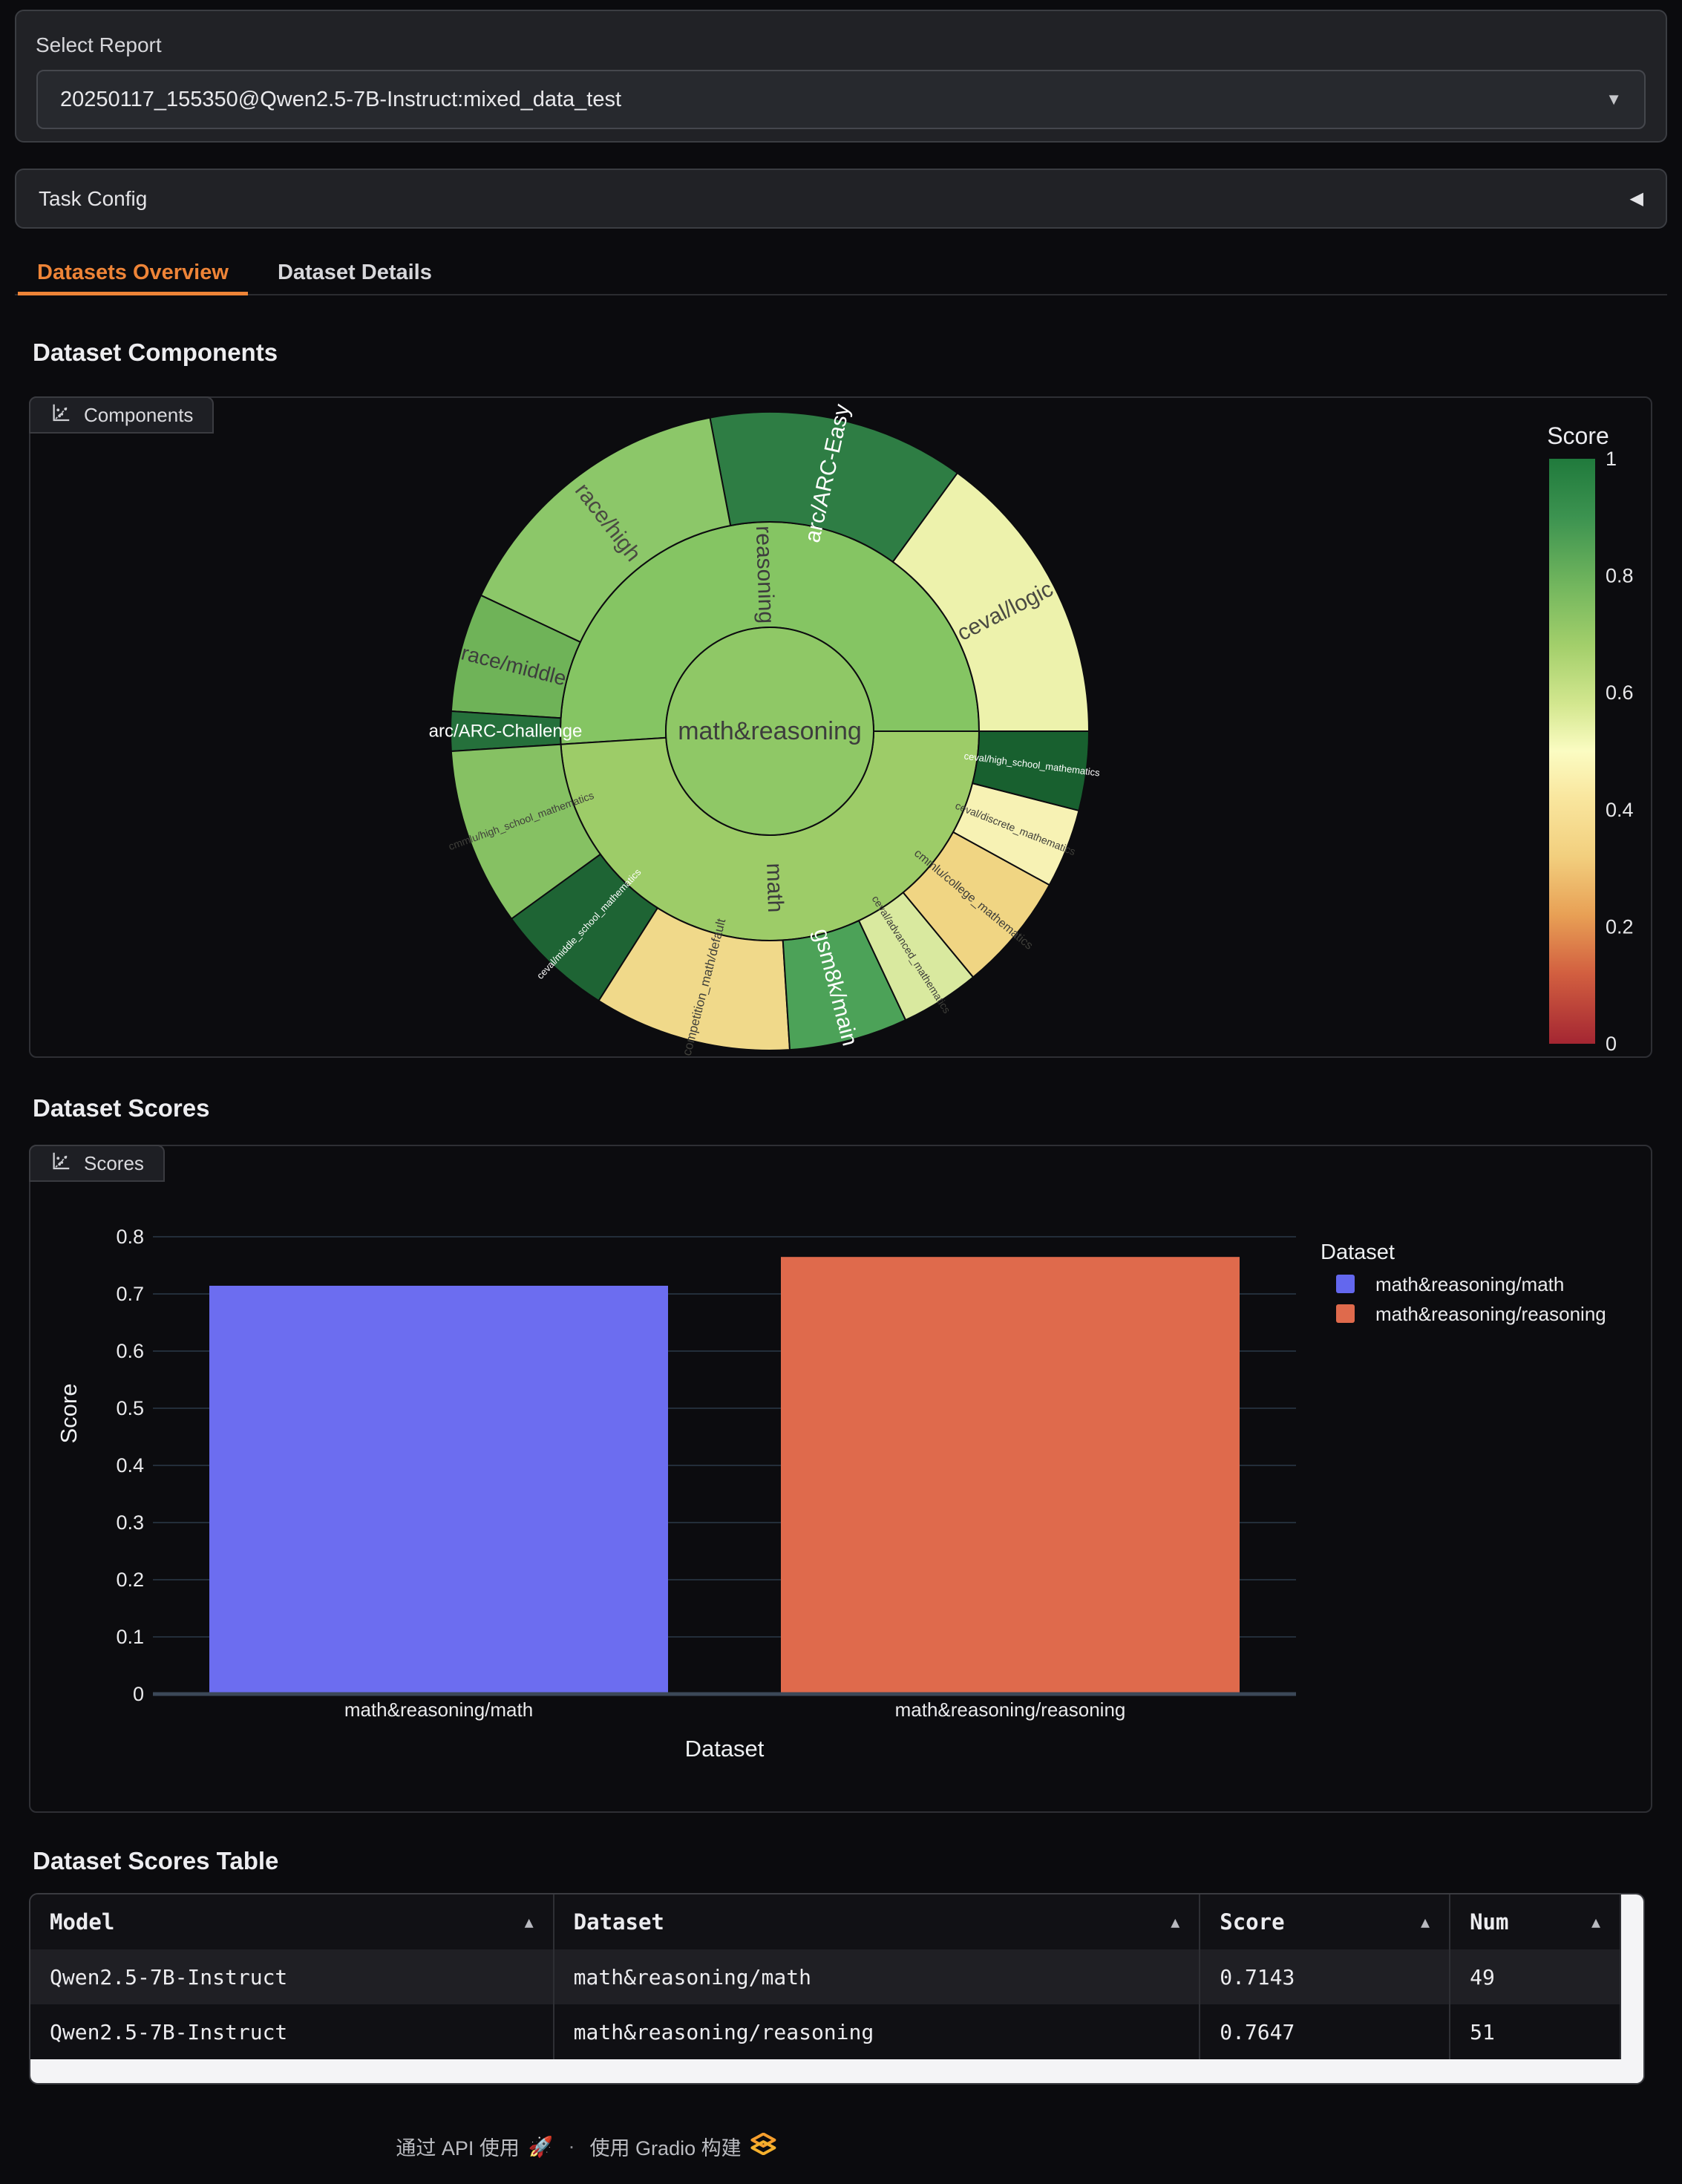 The width and height of the screenshot is (1682, 2184). What do you see at coordinates (438, 1489) in the screenshot?
I see `bar-math&reasoning/math` at bounding box center [438, 1489].